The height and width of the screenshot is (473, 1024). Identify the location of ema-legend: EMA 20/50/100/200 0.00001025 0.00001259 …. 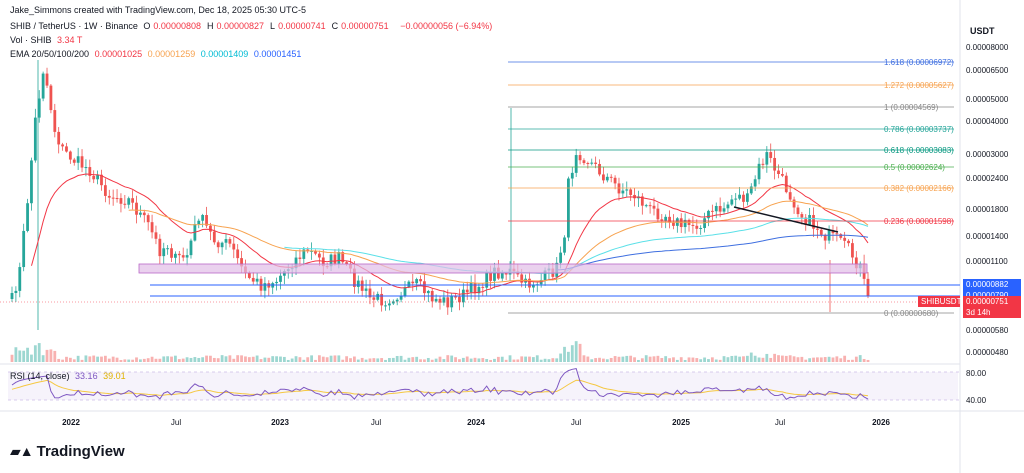
(157, 54).